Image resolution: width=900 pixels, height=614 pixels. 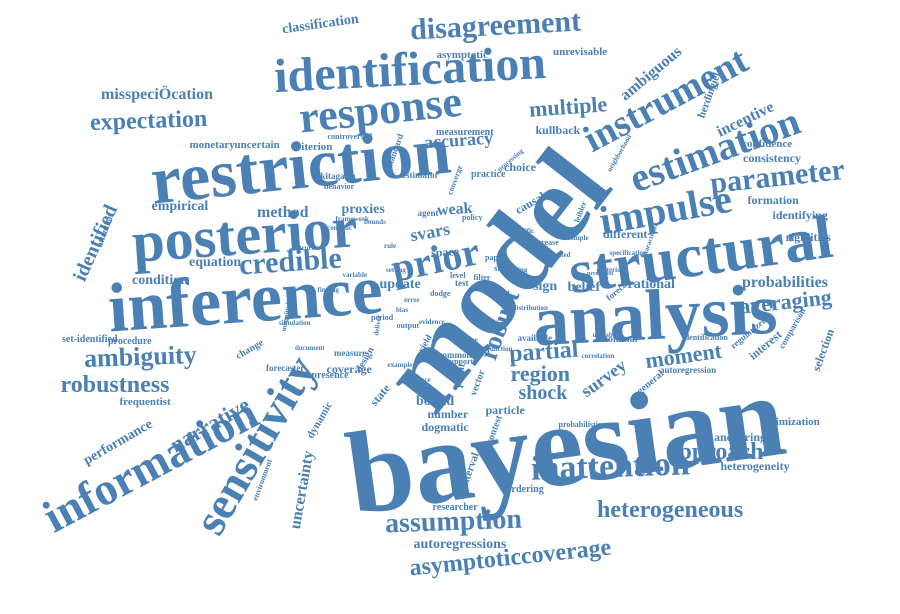 What do you see at coordinates (285, 367) in the screenshot?
I see `word-forecaster: forecaster` at bounding box center [285, 367].